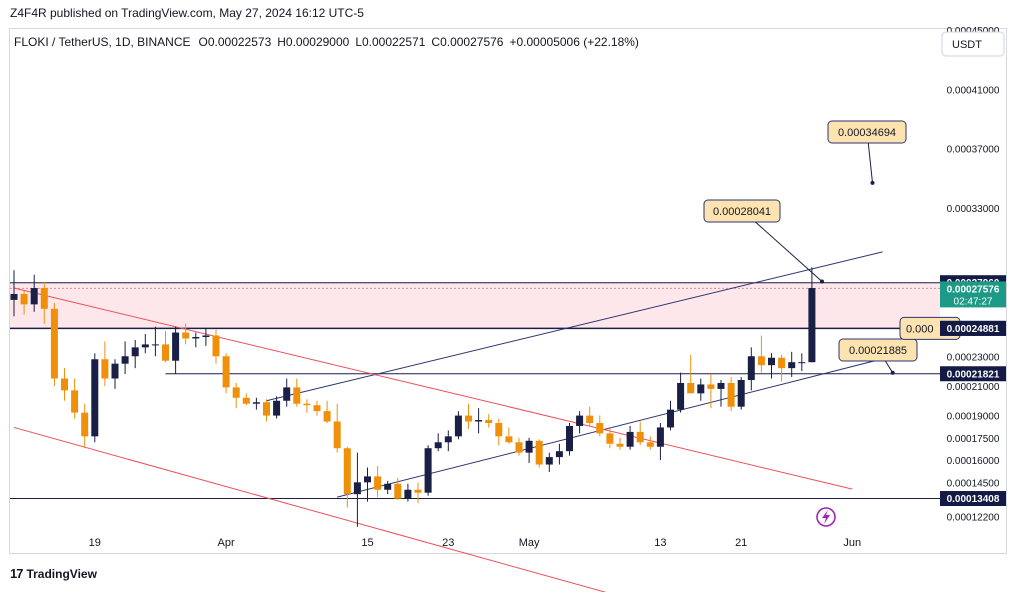 This screenshot has width=1020, height=592. I want to click on y-tick-label: 0.00023000, so click(973, 357).